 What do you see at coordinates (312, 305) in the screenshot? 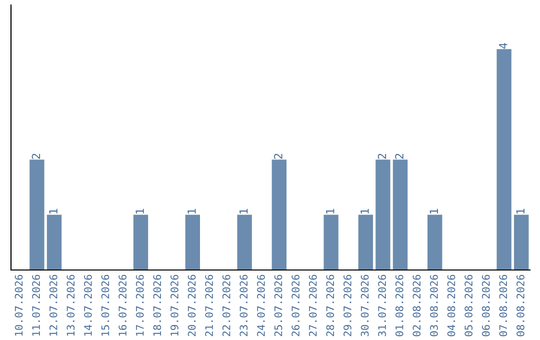
I see `x-tick-label: 27.07.2026` at bounding box center [312, 305].